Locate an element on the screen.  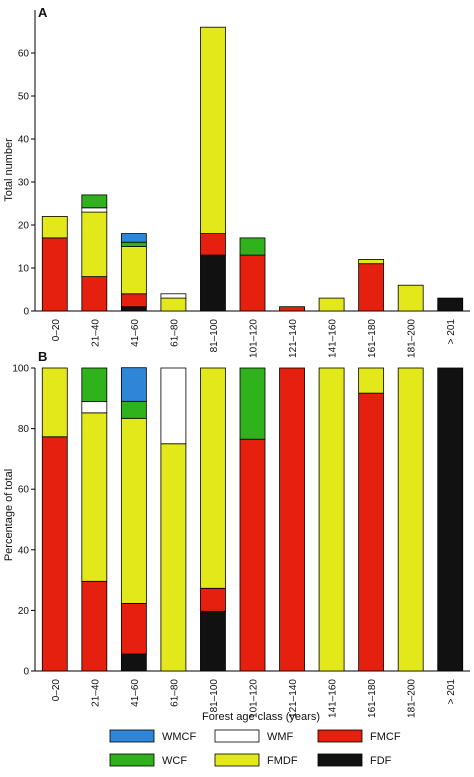
panel-b-x-tick-label: 0–20 is located at coordinates (56, 690).